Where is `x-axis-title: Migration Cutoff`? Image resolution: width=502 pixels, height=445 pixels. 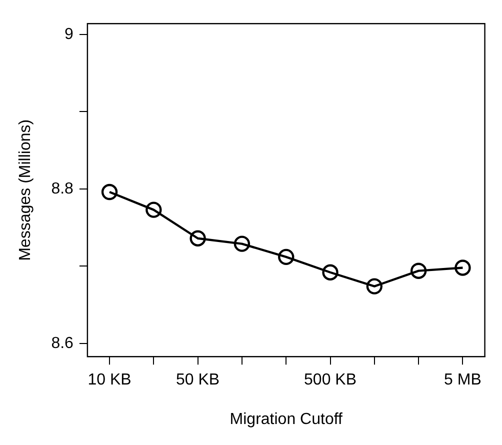
x-axis-title: Migration Cutoff is located at coordinates (286, 419).